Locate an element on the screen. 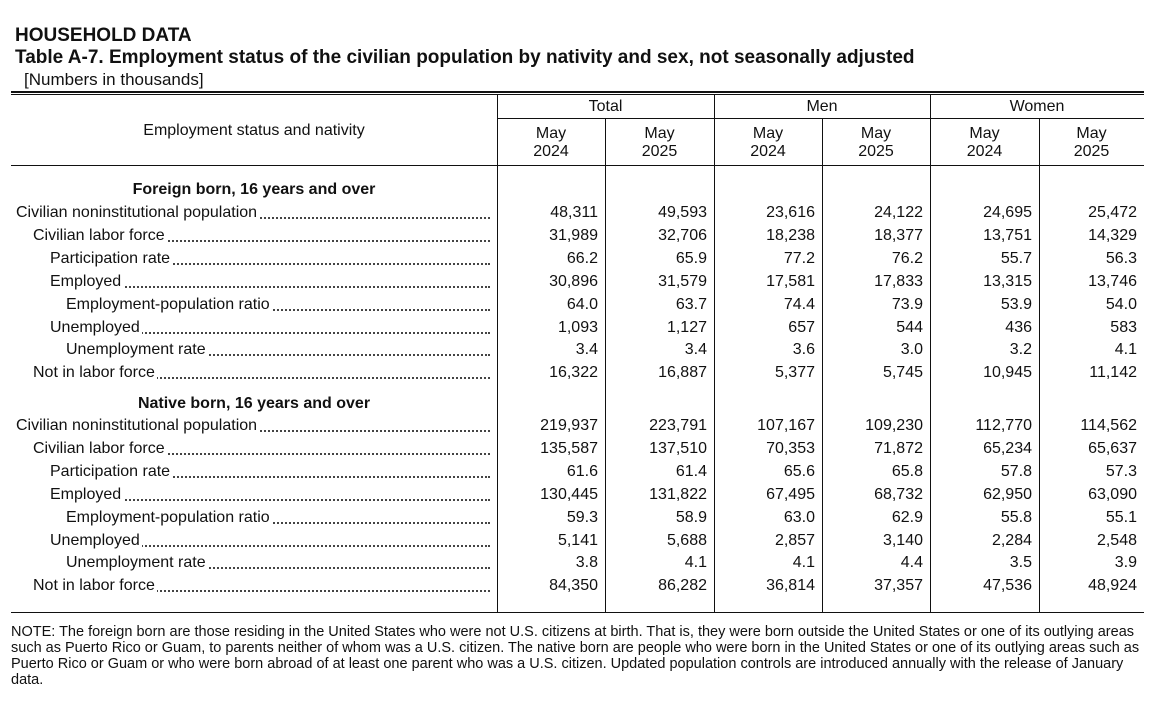  table-cell: 114,562 is located at coordinates (1108, 425).